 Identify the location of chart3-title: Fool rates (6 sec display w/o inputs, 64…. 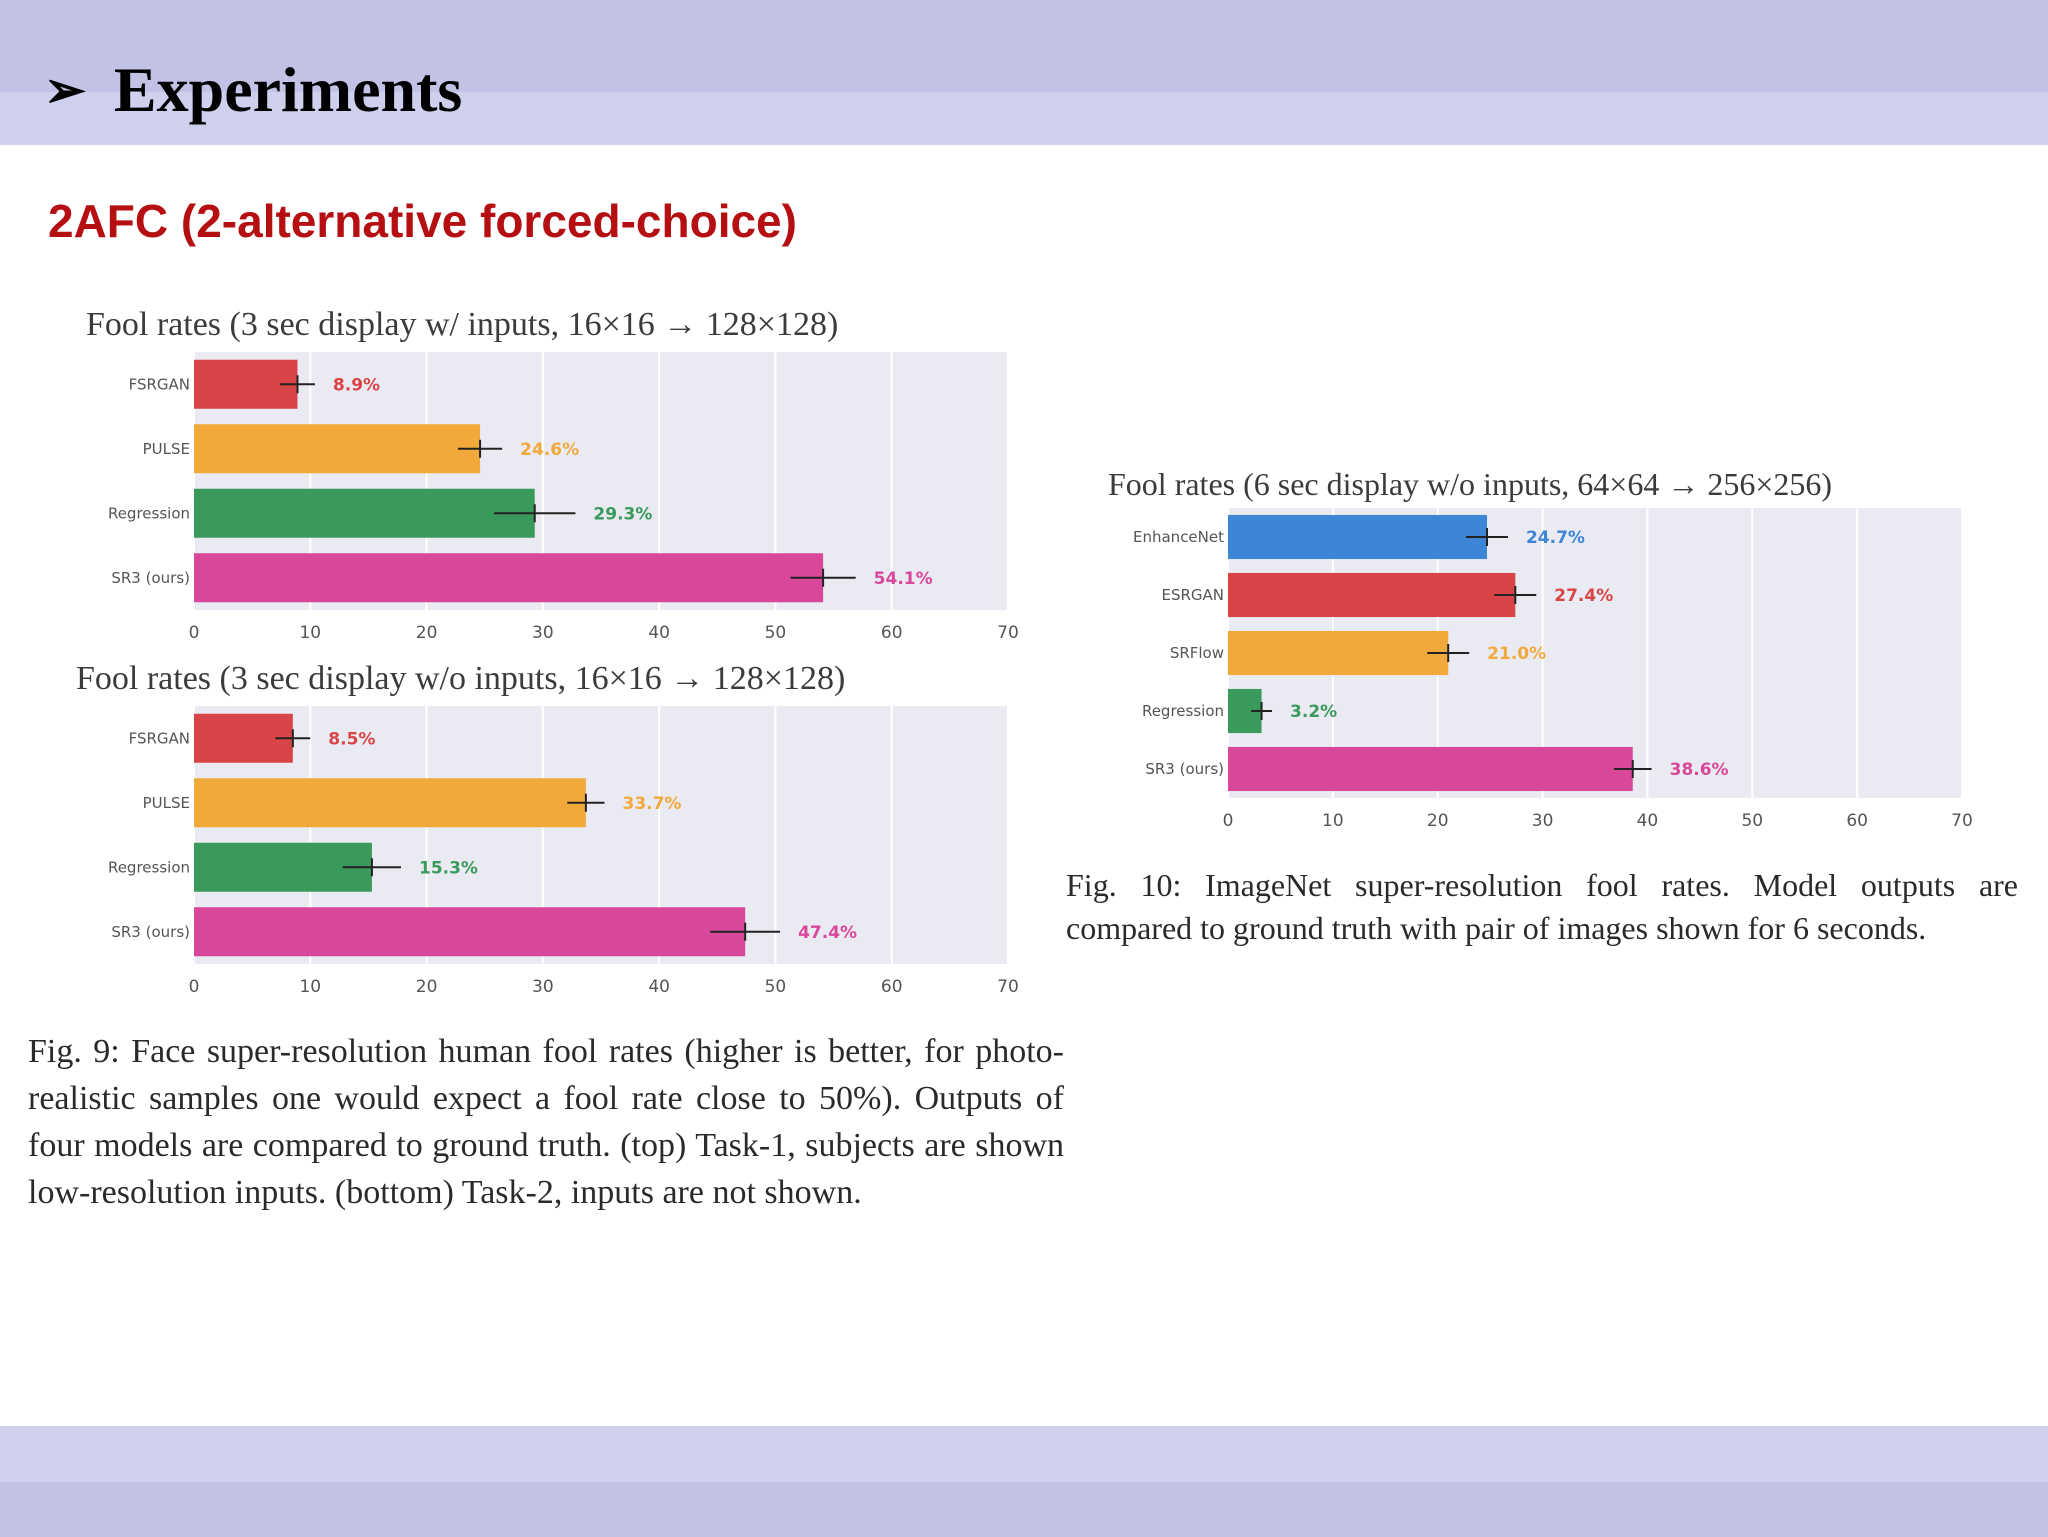
(1470, 484).